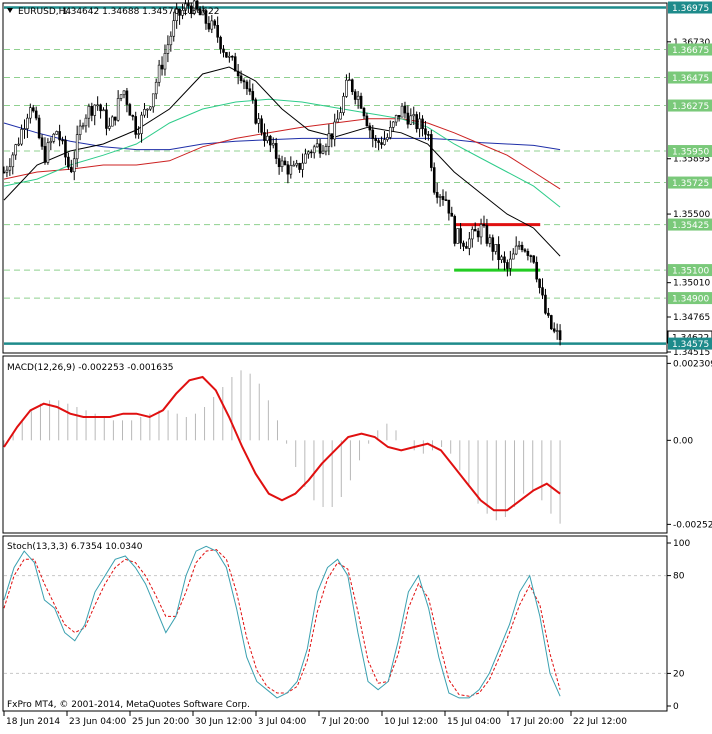  What do you see at coordinates (690, 226) in the screenshot?
I see `level-tag-label: 1.35425` at bounding box center [690, 226].